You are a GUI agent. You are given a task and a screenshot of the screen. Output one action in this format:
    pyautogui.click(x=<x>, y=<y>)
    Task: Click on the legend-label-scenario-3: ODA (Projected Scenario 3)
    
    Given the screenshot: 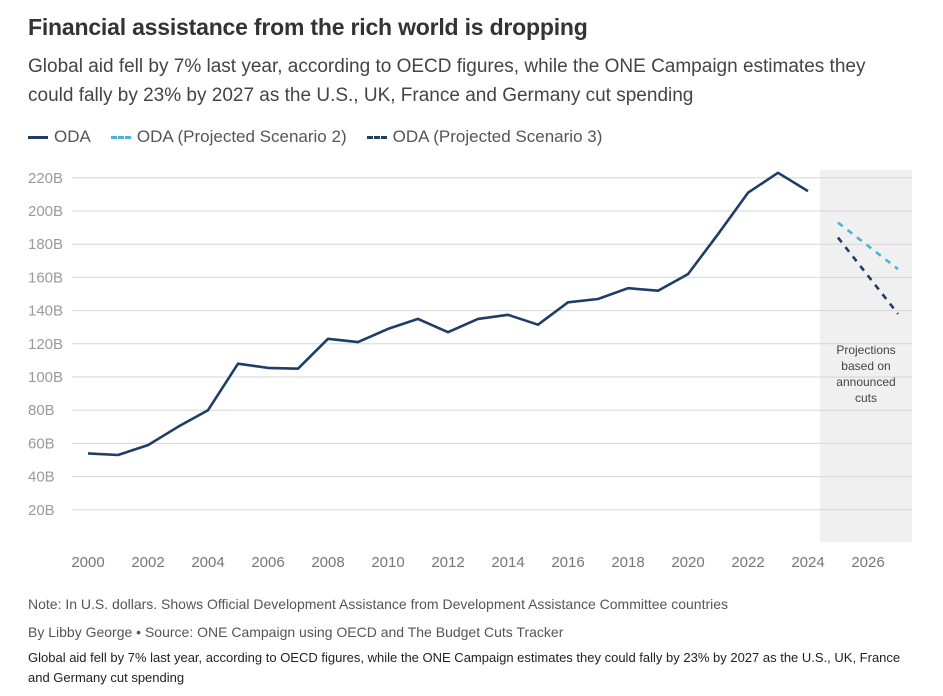 What is the action you would take?
    pyautogui.click(x=497, y=136)
    